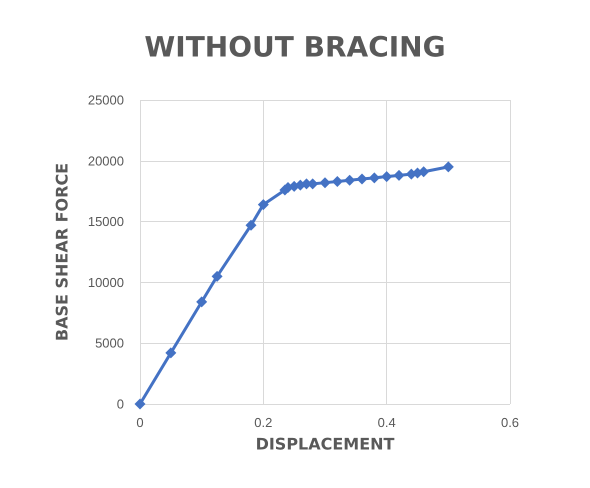 Image resolution: width=590 pixels, height=488 pixels. What do you see at coordinates (295, 47) in the screenshot?
I see `chart-title: WITHOUT BRACING` at bounding box center [295, 47].